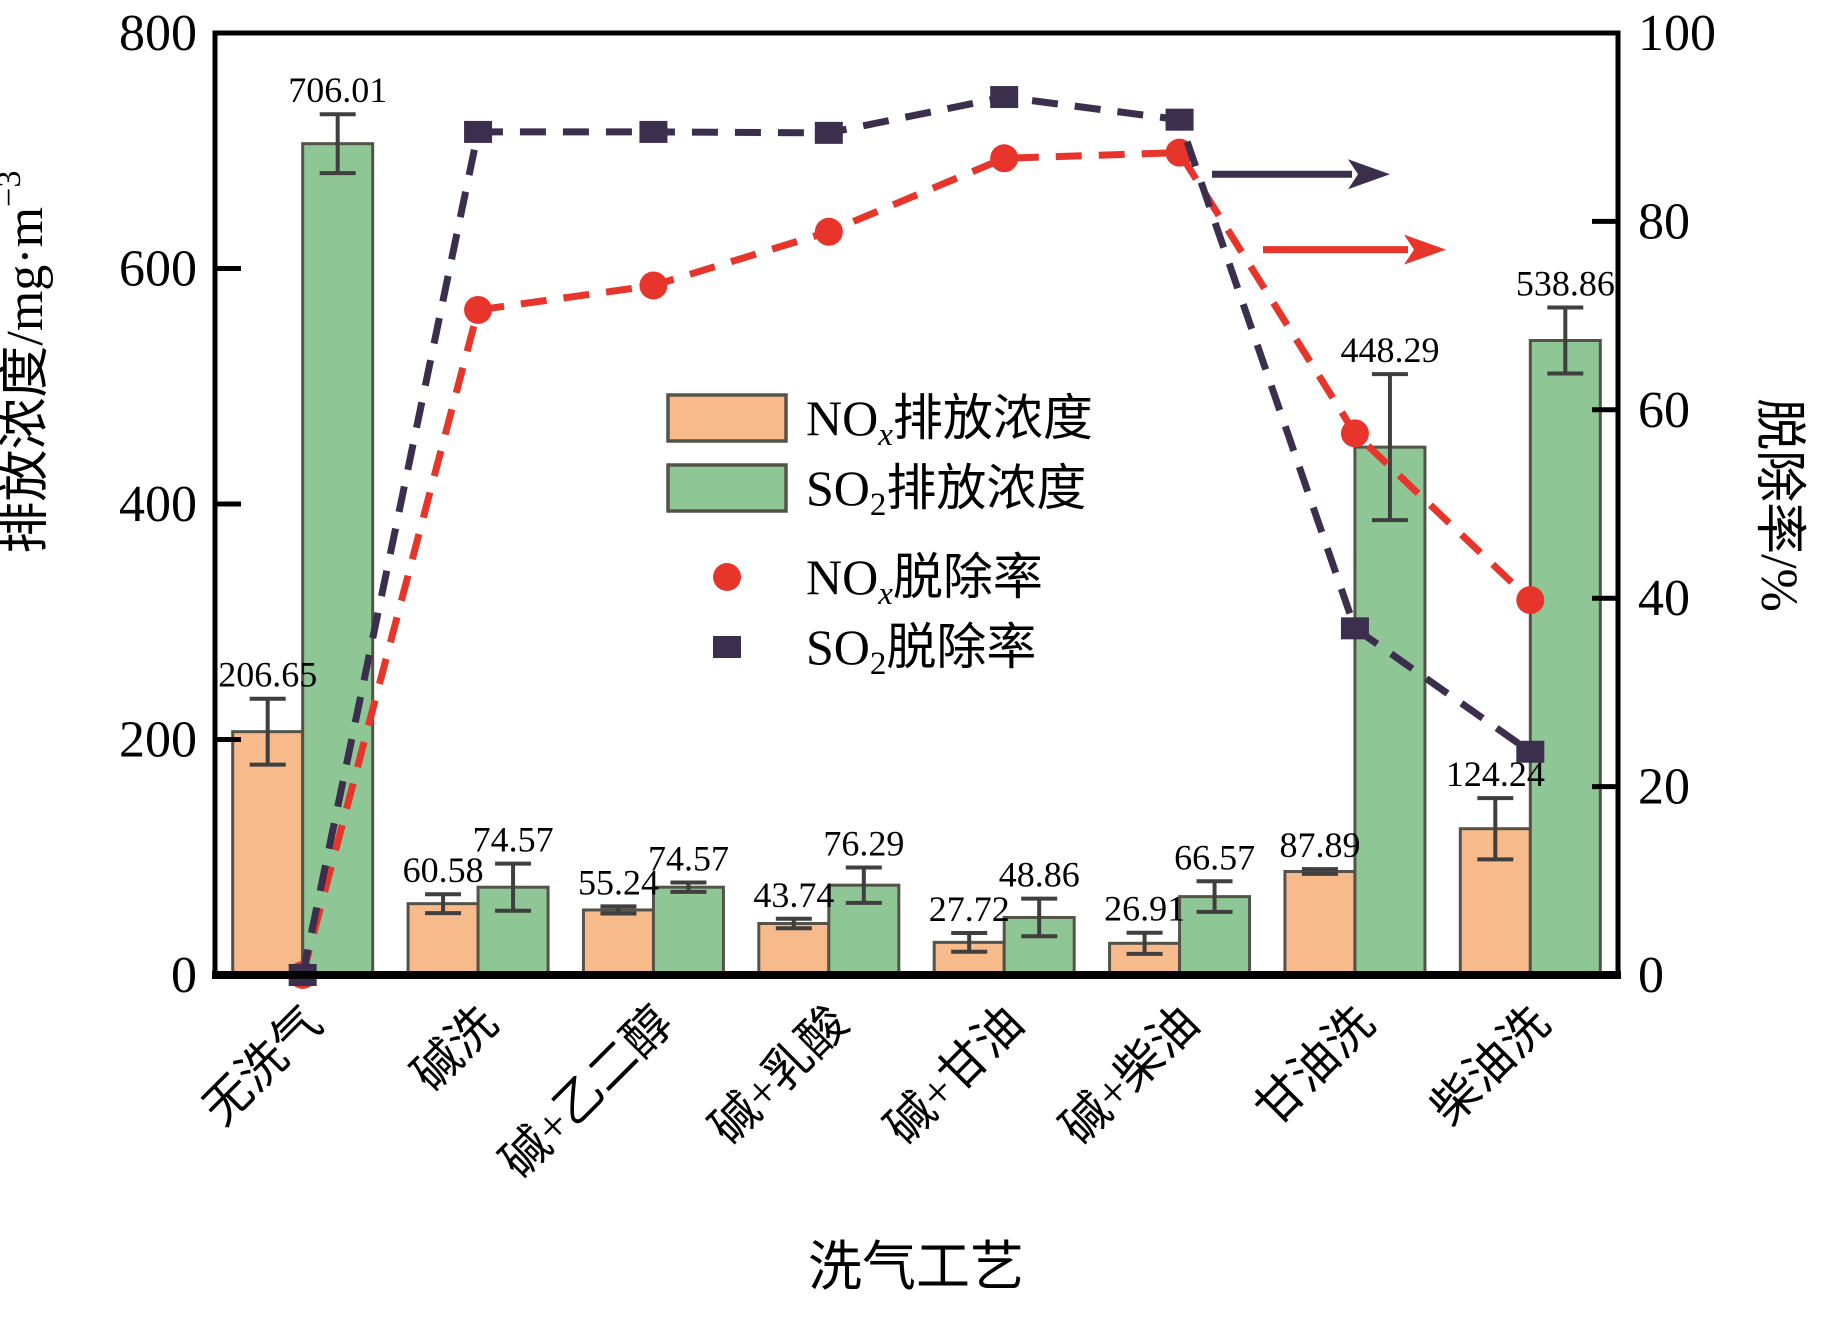  I want to click on left-tick-label: 0, so click(184, 975).